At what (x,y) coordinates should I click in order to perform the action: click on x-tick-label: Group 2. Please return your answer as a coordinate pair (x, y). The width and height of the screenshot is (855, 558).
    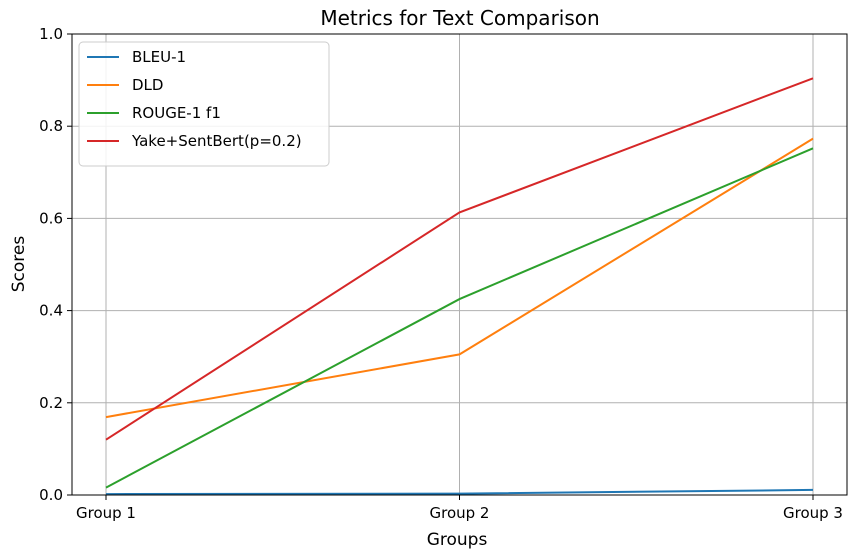
    Looking at the image, I should click on (460, 513).